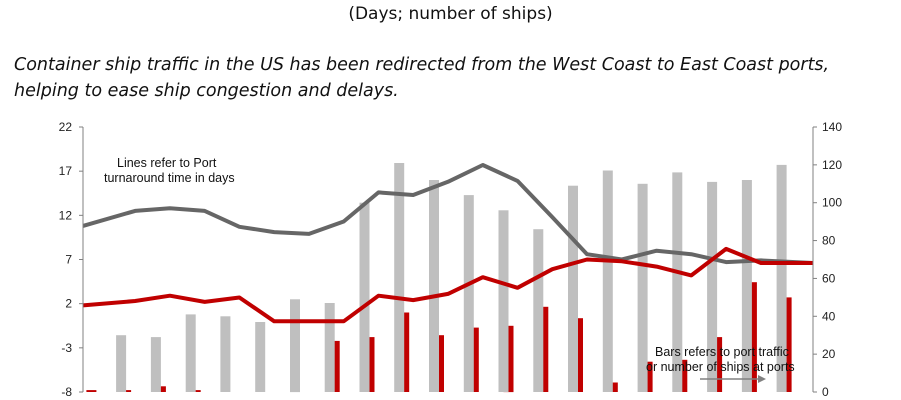  What do you see at coordinates (720, 367) in the screenshot?
I see `bars-note-line-2: or number of ships at ports` at bounding box center [720, 367].